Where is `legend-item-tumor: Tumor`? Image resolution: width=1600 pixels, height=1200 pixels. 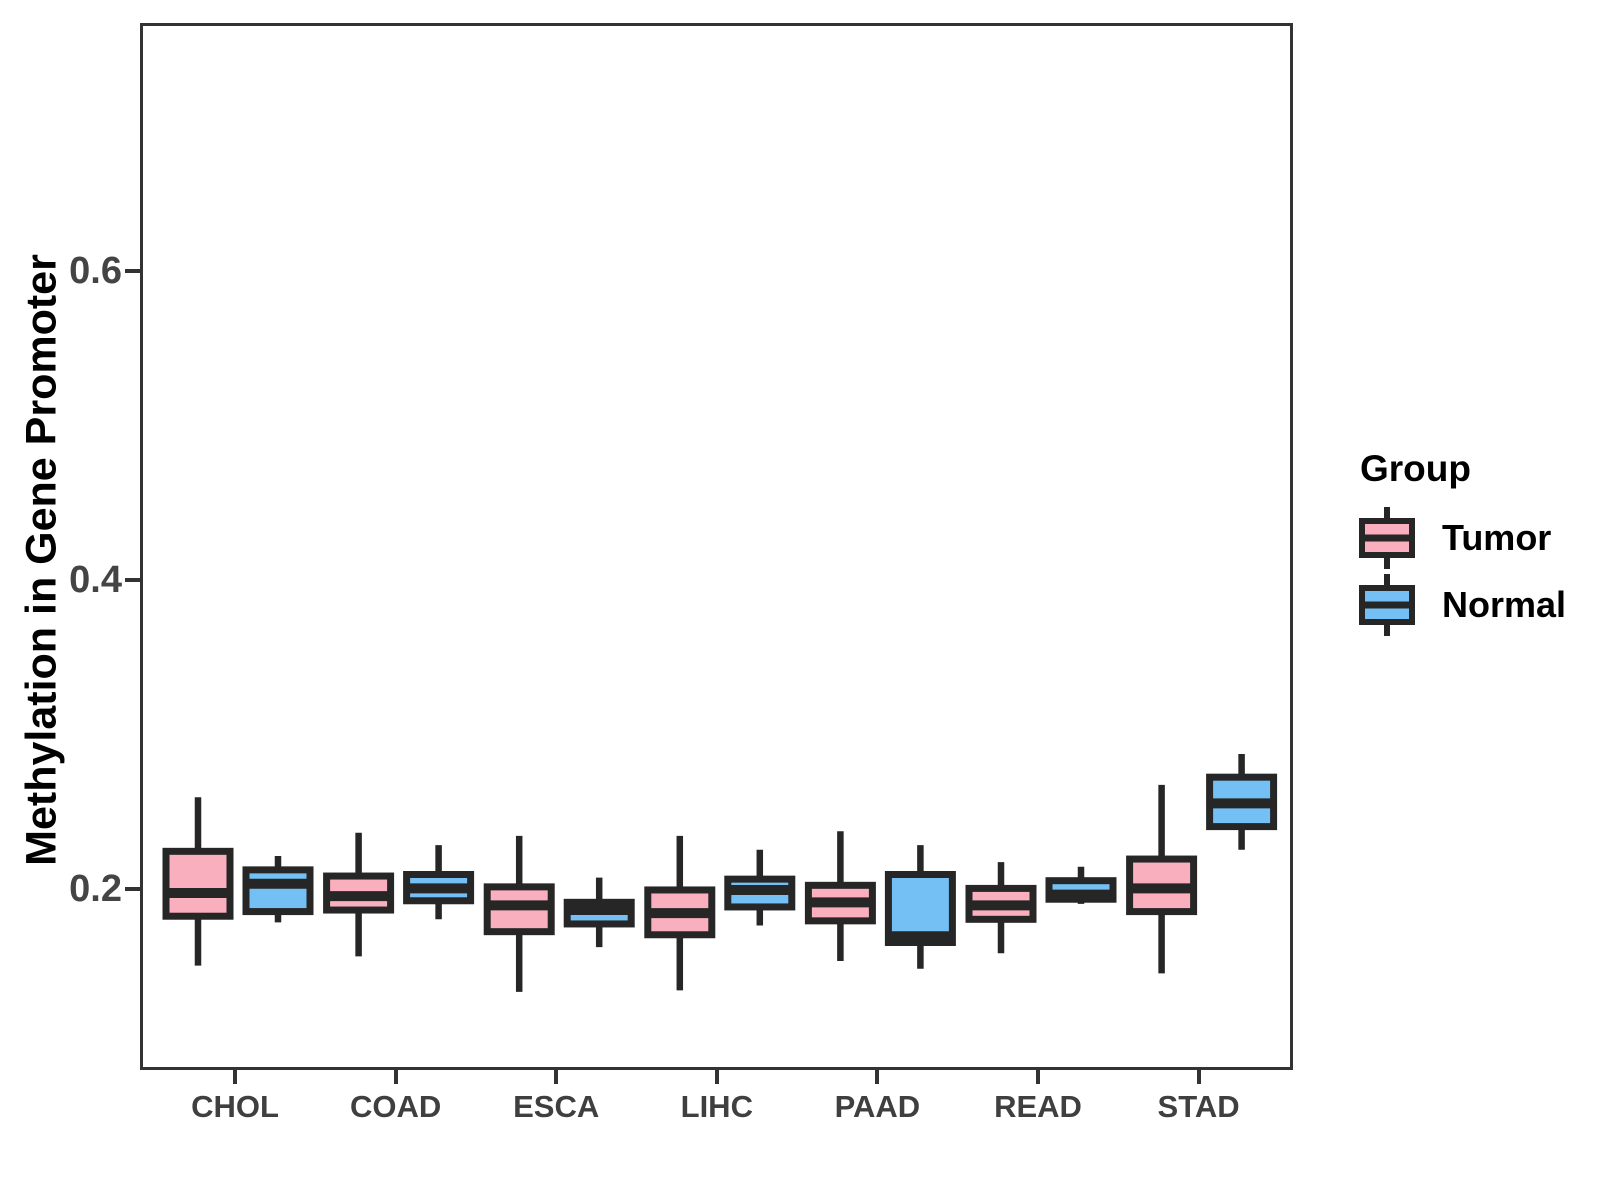 legend-item-tumor: Tumor is located at coordinates (1462, 537).